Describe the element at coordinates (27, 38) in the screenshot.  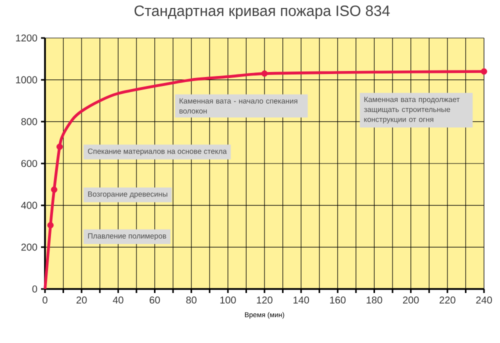
I see `y-tick-label: 1200` at that location.